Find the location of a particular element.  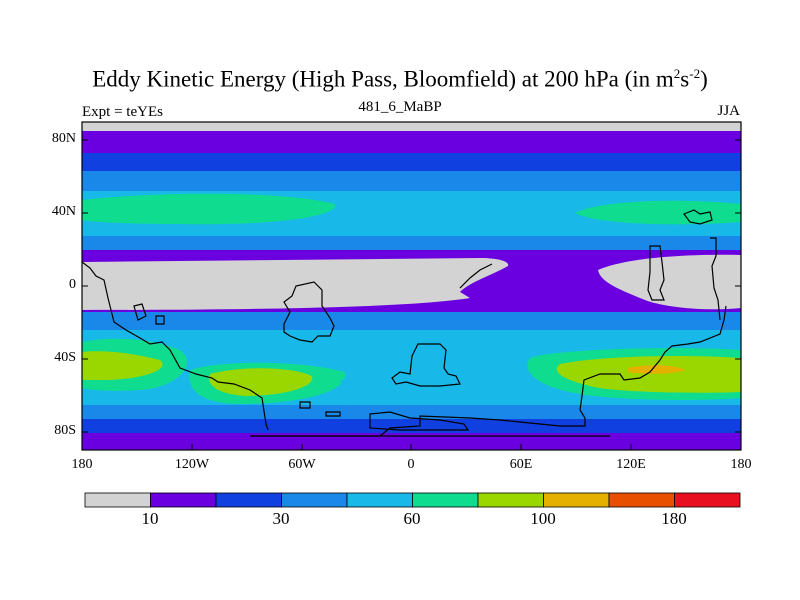

colorbar-label-60: 60 is located at coordinates (412, 518).